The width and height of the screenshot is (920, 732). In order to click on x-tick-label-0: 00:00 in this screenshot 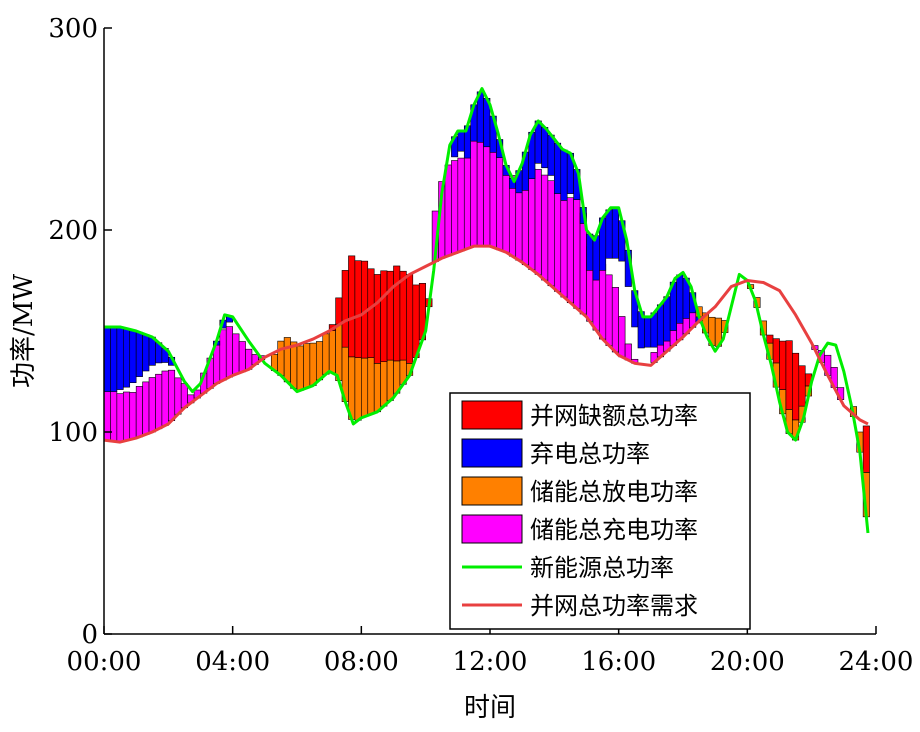, I will do `click(104, 662)`.